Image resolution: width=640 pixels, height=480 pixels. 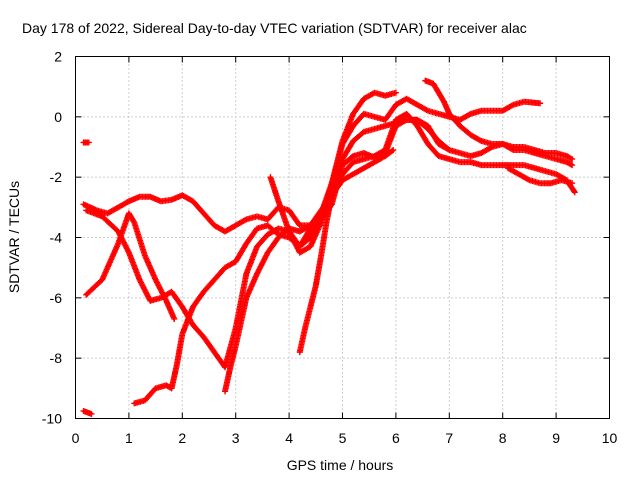 What do you see at coordinates (56, 298) in the screenshot?
I see `y-tick-label: -6` at bounding box center [56, 298].